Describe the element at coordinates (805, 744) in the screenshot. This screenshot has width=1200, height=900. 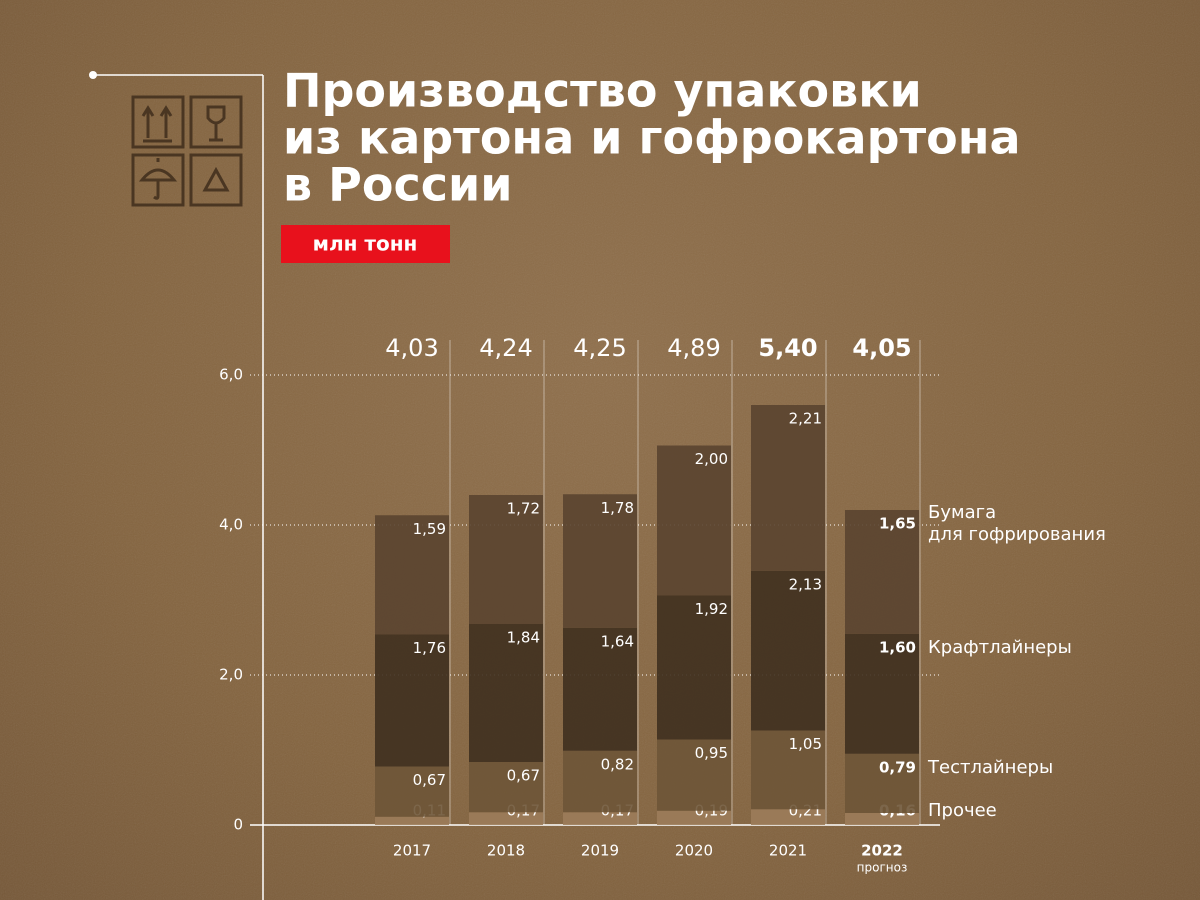
I see `value-label: 1,05` at that location.